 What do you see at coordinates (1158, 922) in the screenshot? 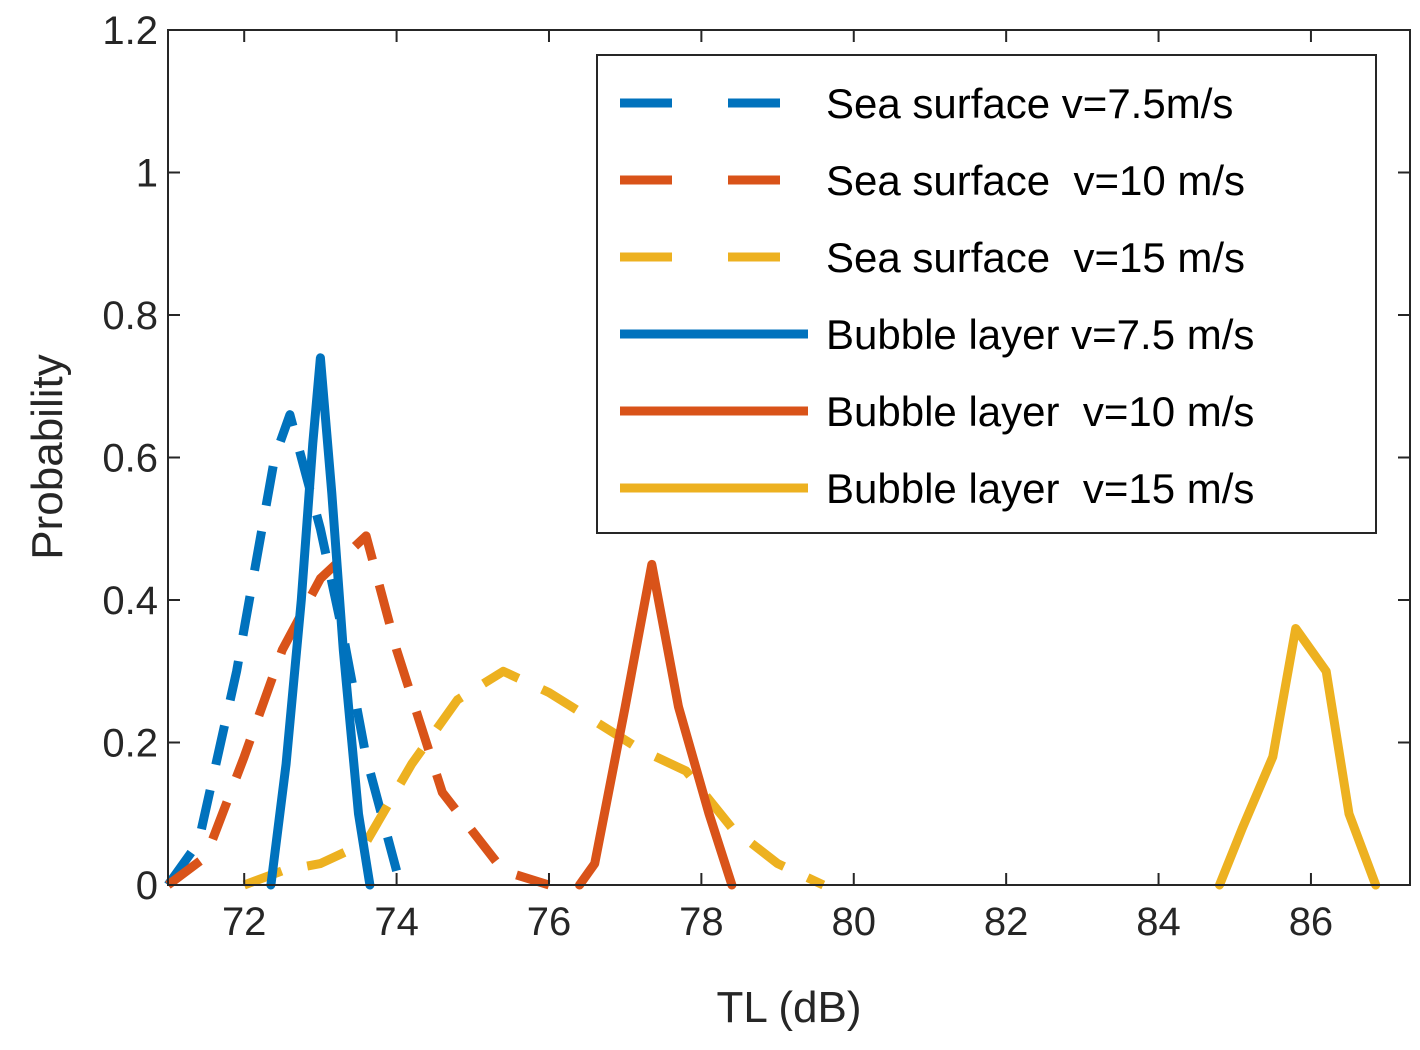
I see `x-tick-label: 84` at bounding box center [1158, 922].